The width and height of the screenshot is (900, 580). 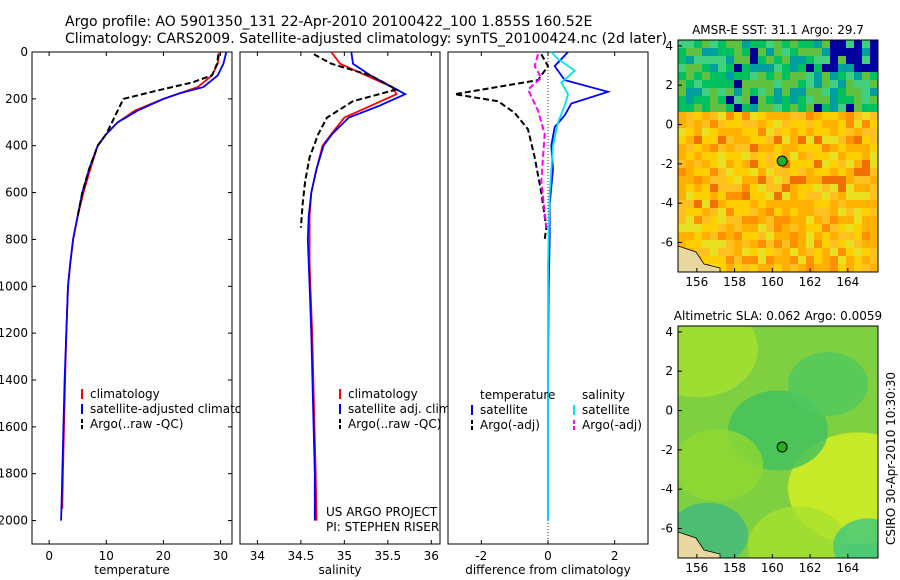 I want to click on y-tick-label: 1200, so click(x=14, y=333).